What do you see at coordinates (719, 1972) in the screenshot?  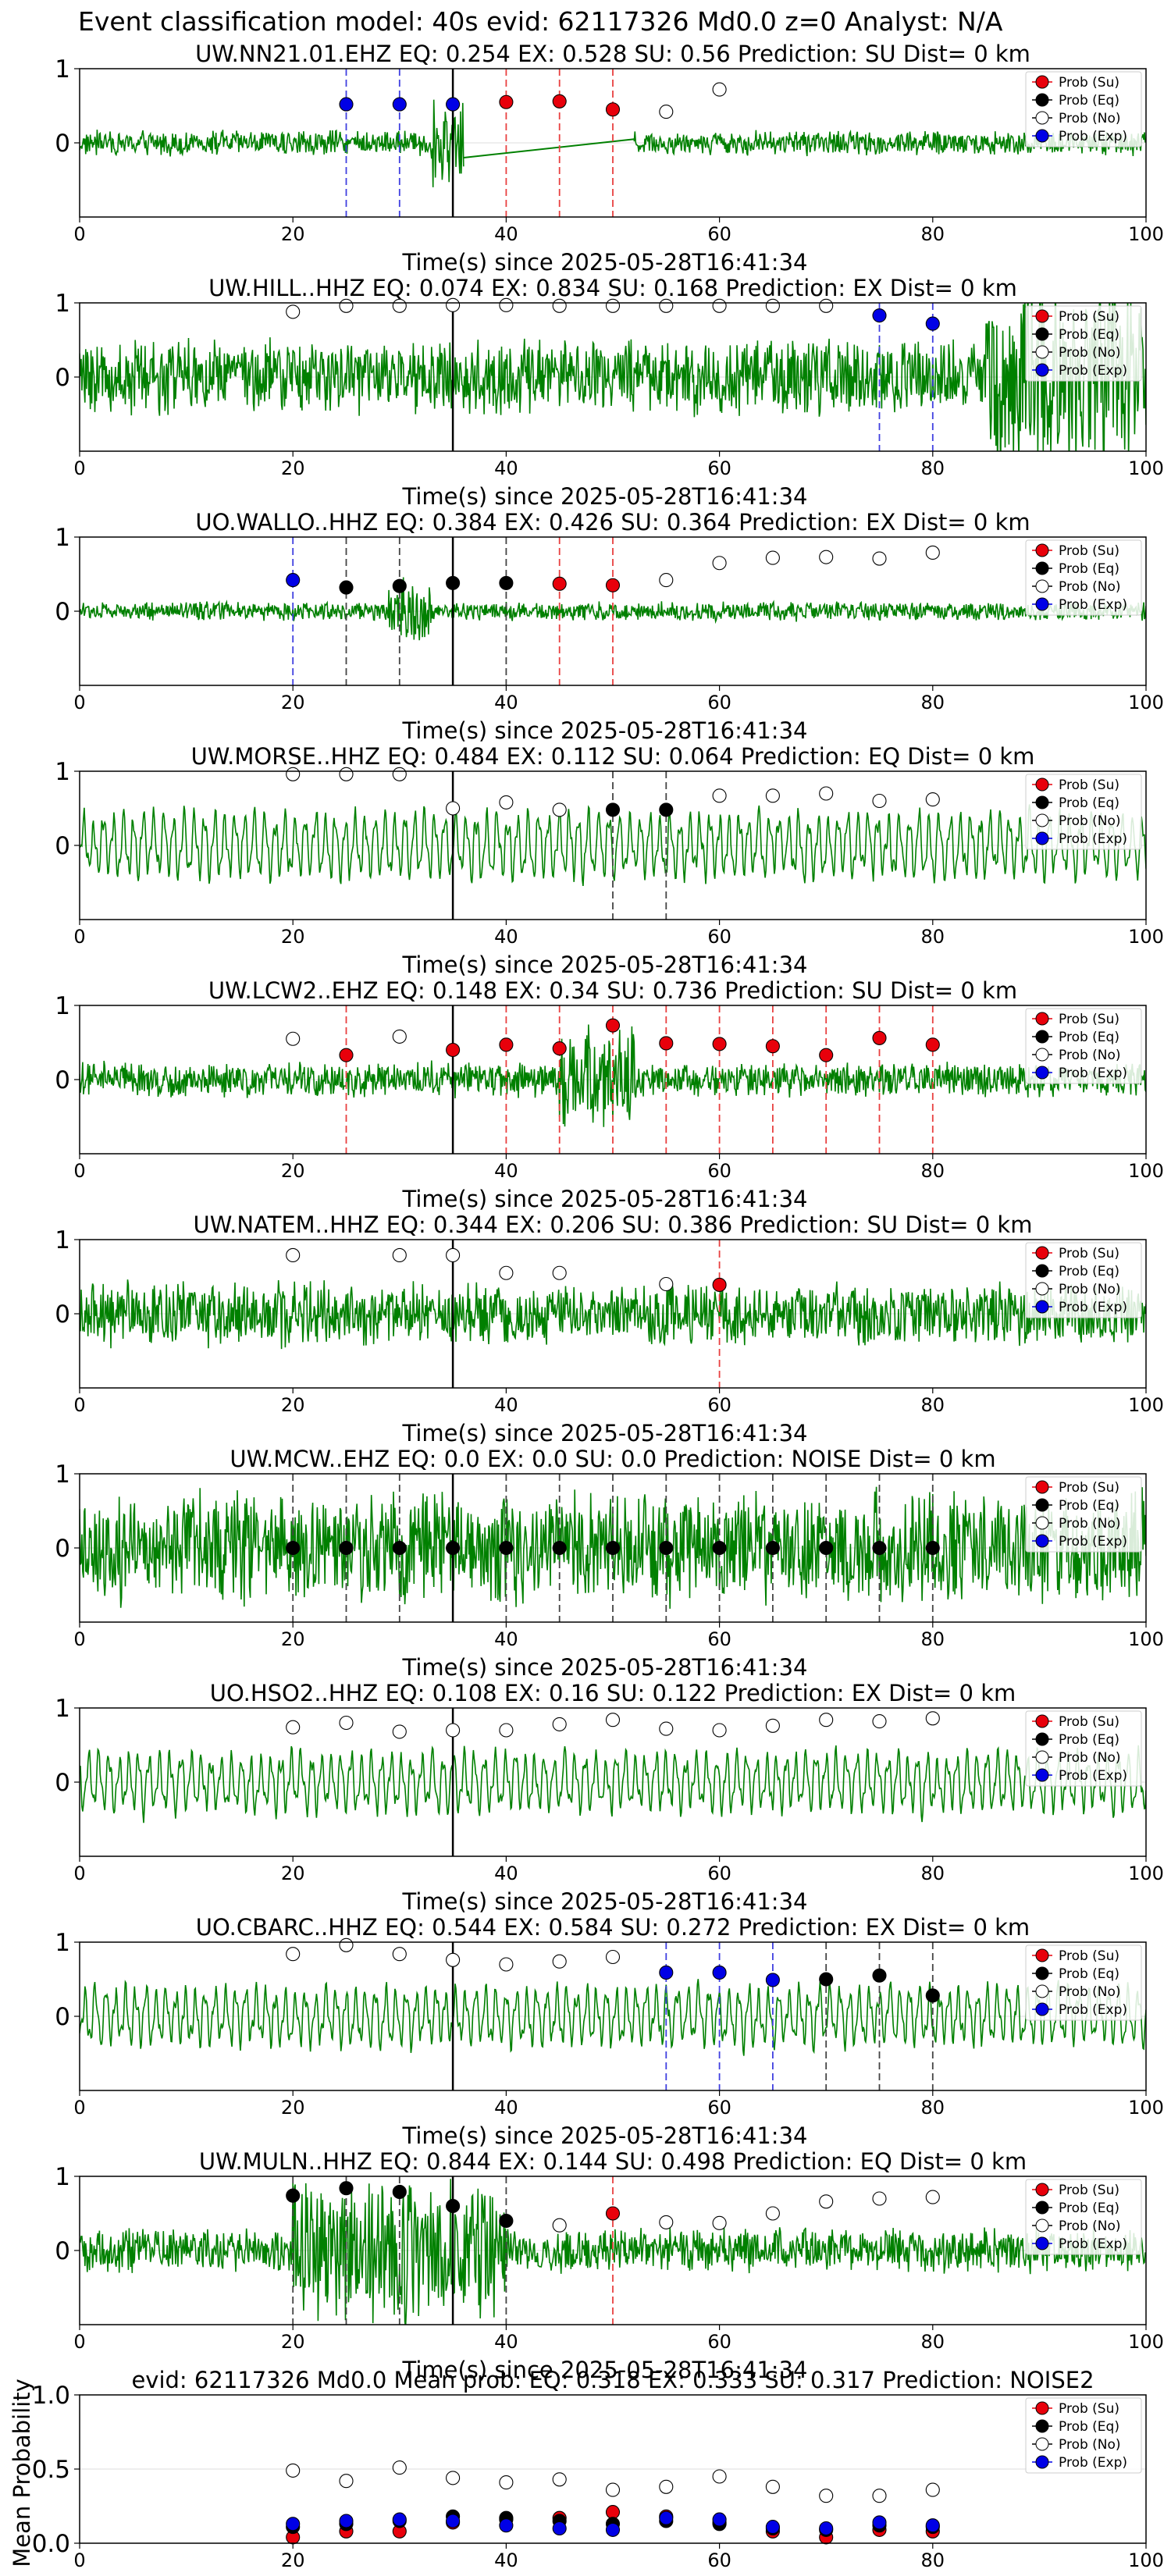 I see `prob-marker-exp` at bounding box center [719, 1972].